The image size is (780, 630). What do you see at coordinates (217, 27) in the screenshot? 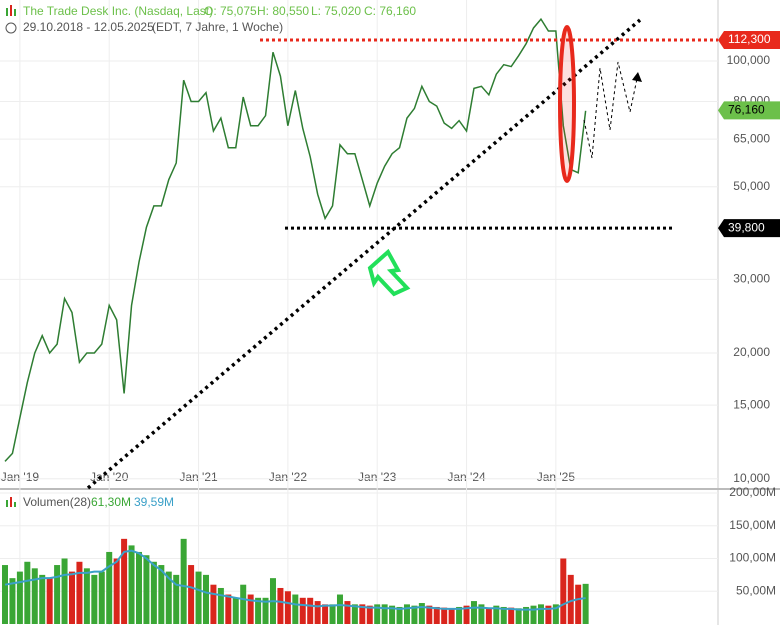
I see `header-details: (EDT, 7 Jahre, 1 Woche)` at bounding box center [217, 27].